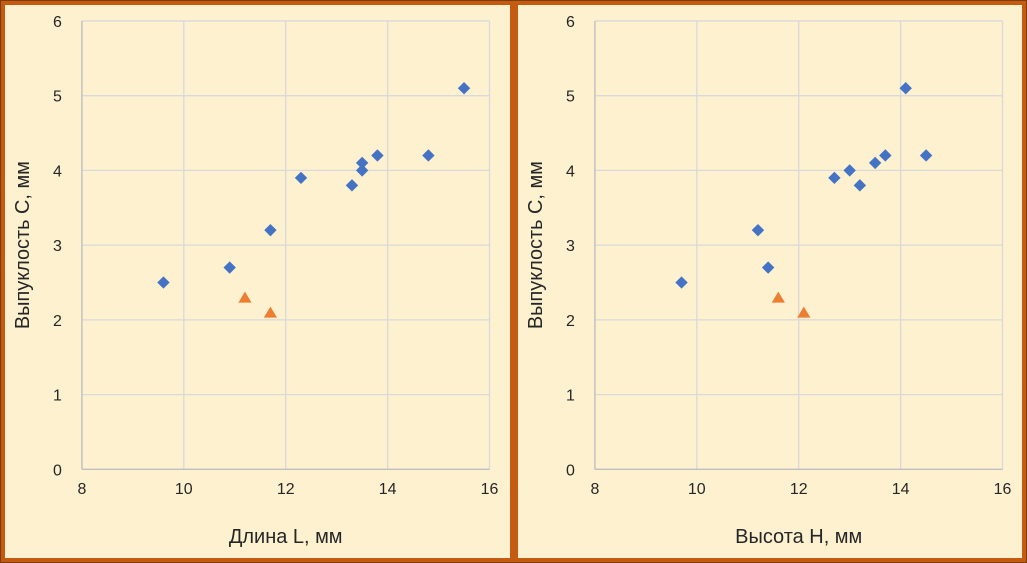 The width and height of the screenshot is (1027, 563). I want to click on x-axis-title: Высота H, мм, so click(798, 537).